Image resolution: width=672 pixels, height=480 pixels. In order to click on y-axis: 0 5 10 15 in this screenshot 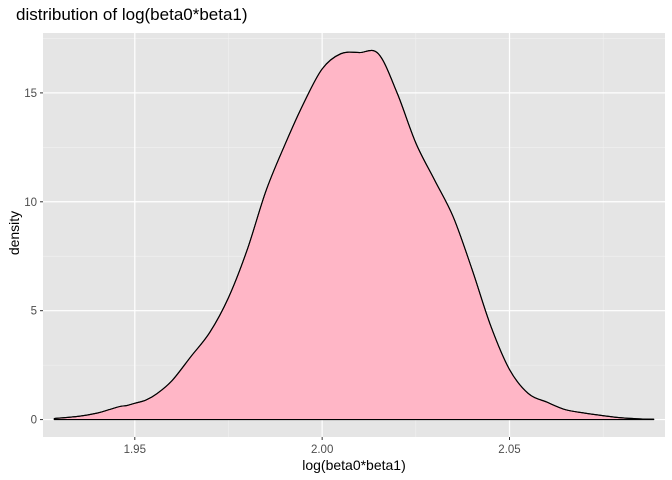, I will do `click(33, 257)`.